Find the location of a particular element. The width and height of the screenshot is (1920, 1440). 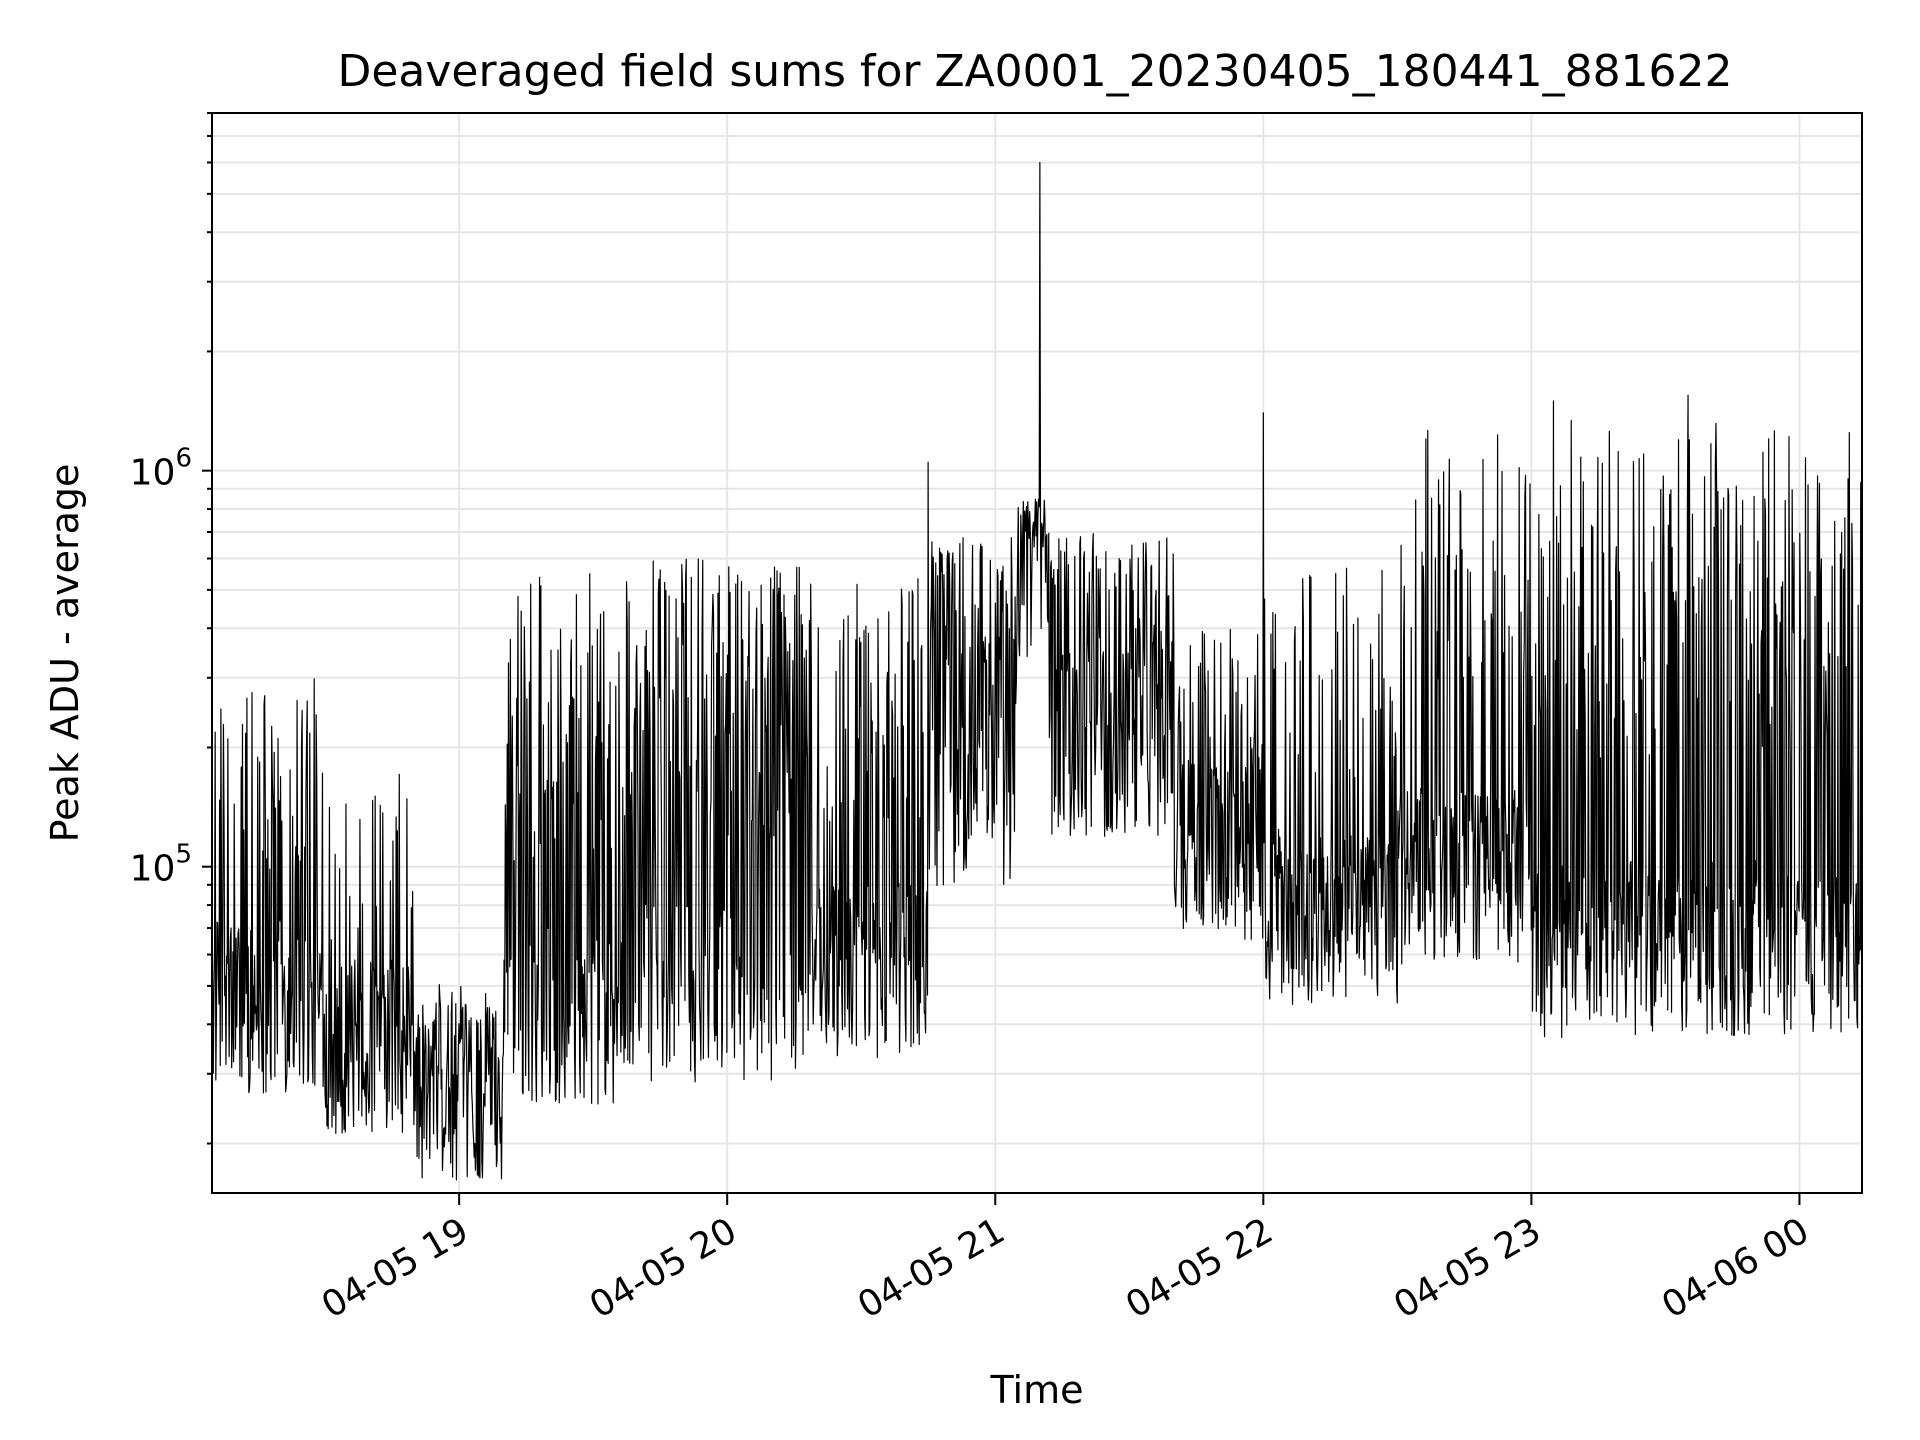

y-tick-label: 10⁶ is located at coordinates (161, 469).